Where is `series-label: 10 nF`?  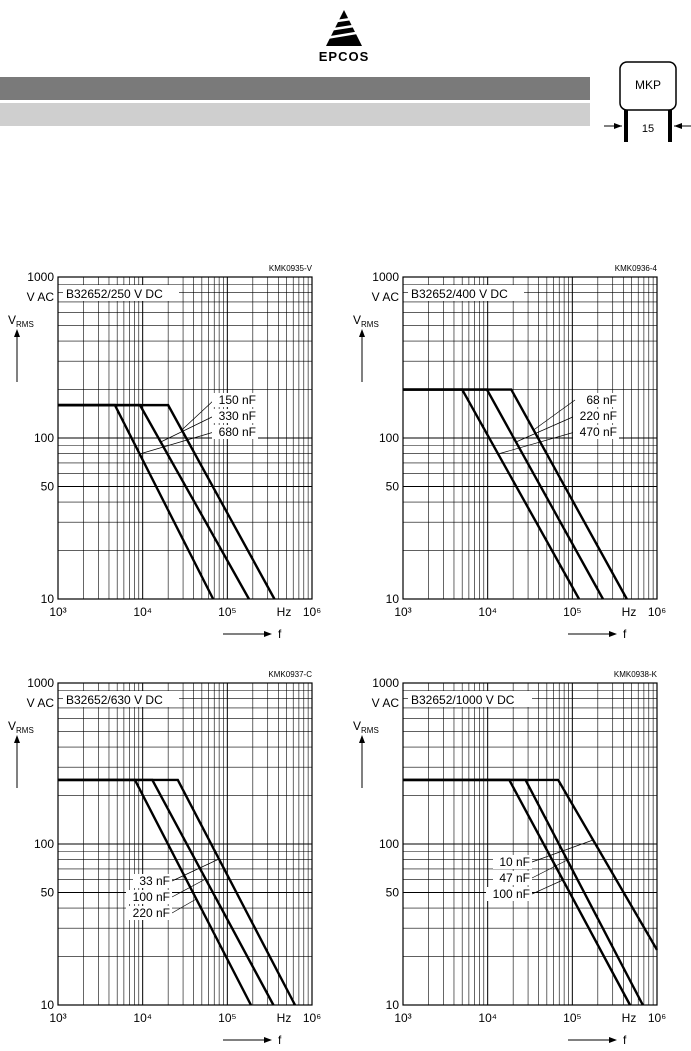 series-label: 10 nF is located at coordinates (514, 862).